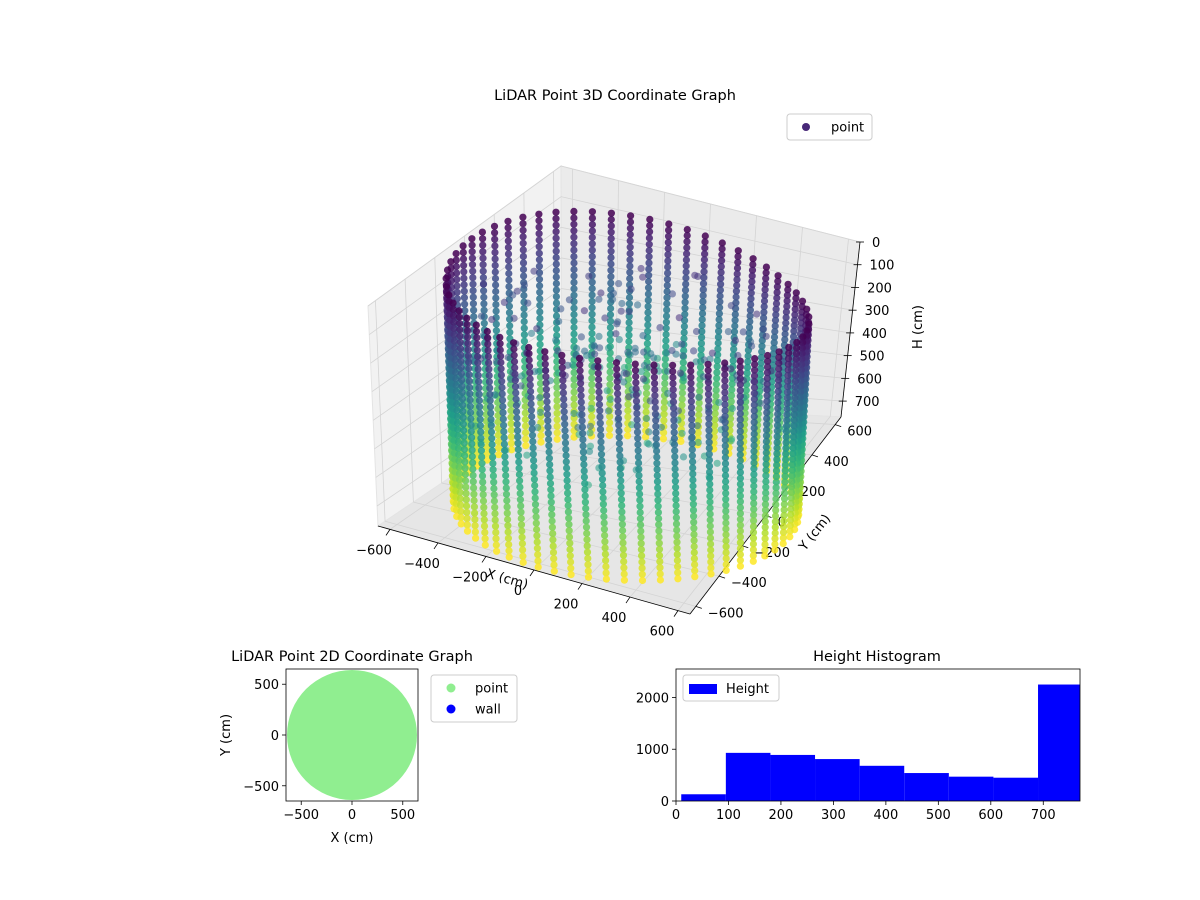 This screenshot has height=900, width=1200. I want to click on z-axis-line, so click(850, 329).